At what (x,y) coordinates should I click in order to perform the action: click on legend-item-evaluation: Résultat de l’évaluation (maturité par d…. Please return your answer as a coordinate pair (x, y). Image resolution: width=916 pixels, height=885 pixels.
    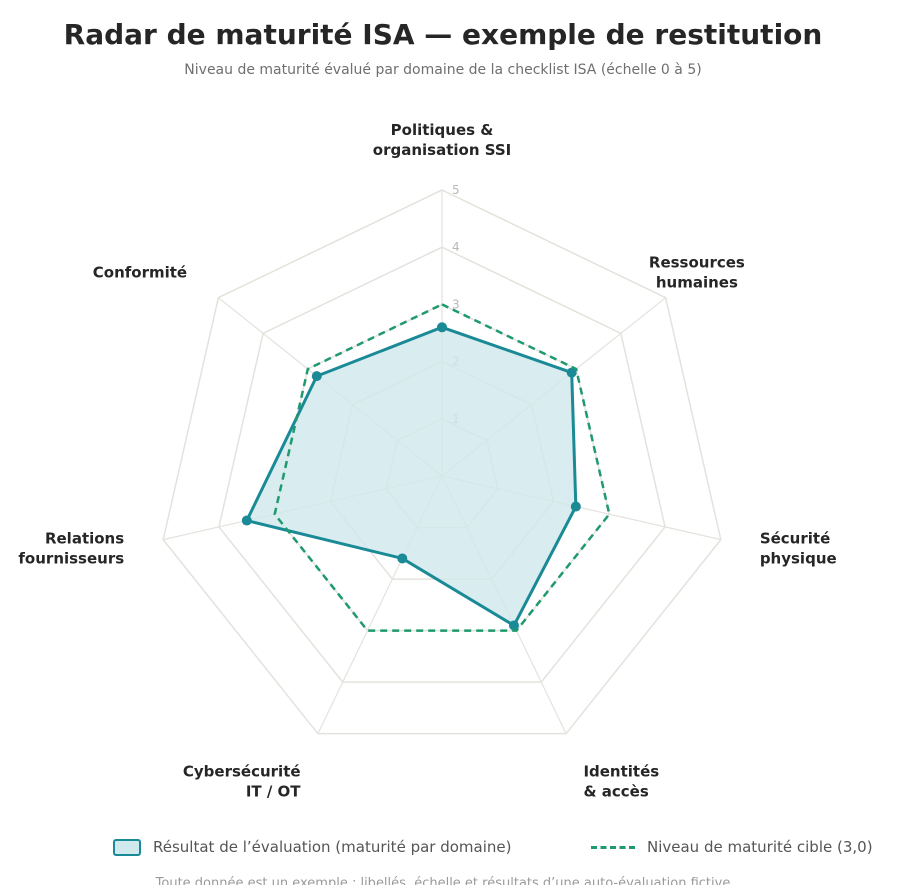
    Looking at the image, I should click on (312, 847).